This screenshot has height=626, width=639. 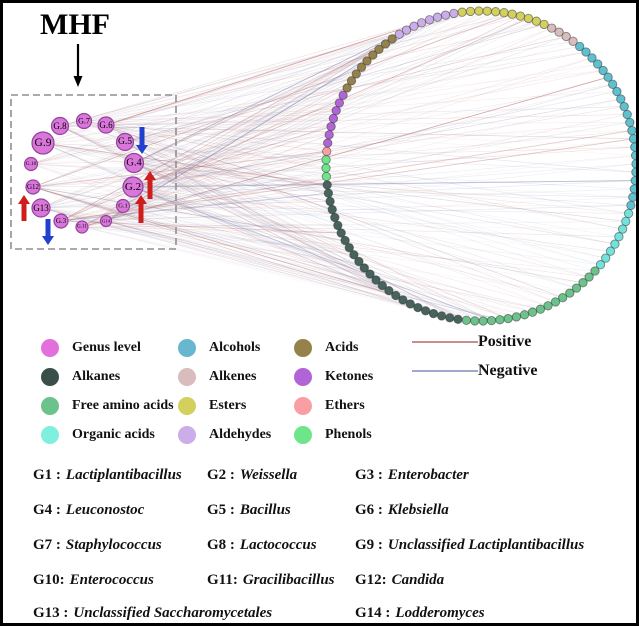 I want to click on genus-node-label: G.1, so click(x=123, y=206).